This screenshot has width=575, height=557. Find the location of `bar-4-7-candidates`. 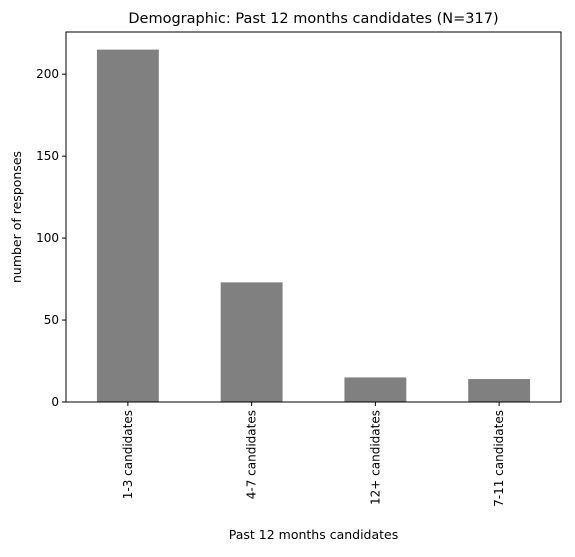

bar-4-7-candidates is located at coordinates (251, 342).